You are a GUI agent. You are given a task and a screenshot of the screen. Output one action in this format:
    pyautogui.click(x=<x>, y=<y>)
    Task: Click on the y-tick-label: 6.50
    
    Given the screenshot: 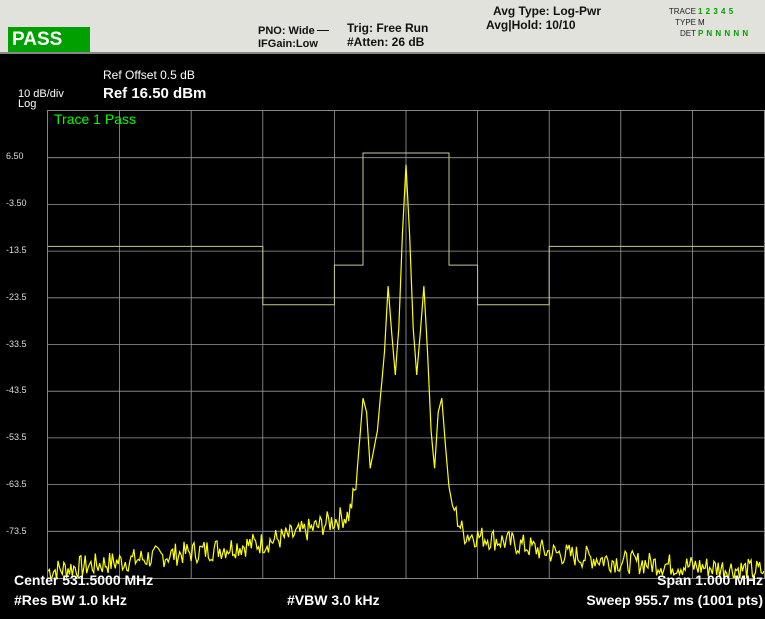 What is the action you would take?
    pyautogui.click(x=25, y=156)
    